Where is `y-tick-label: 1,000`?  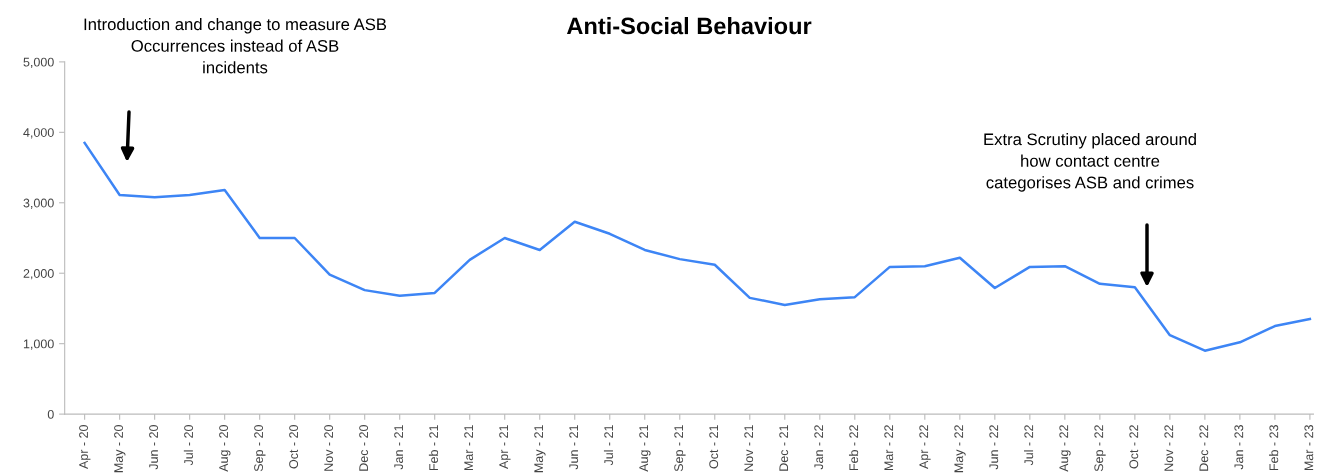 y-tick-label: 1,000 is located at coordinates (38, 344).